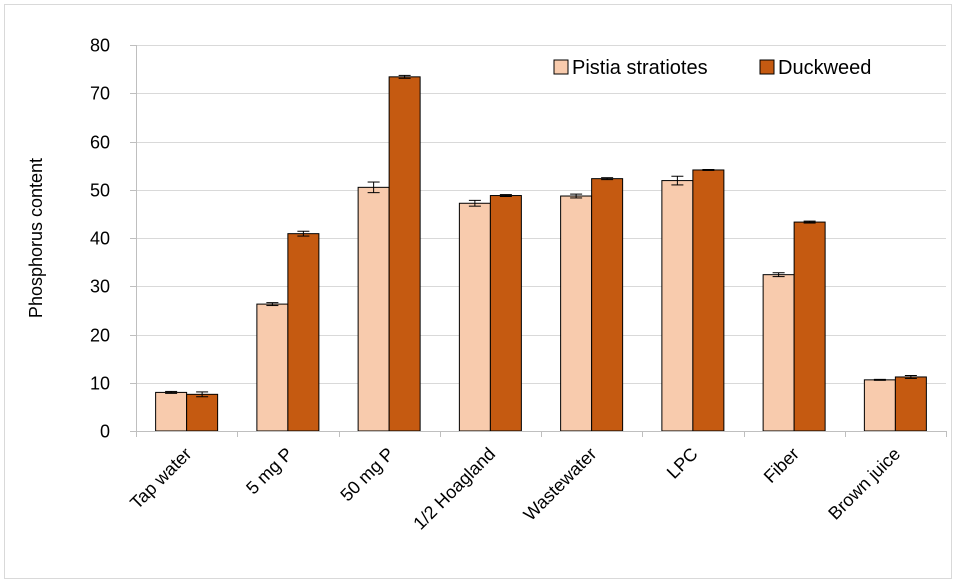 The height and width of the screenshot is (583, 956). What do you see at coordinates (100, 384) in the screenshot?
I see `y-tick-label: 10` at bounding box center [100, 384].